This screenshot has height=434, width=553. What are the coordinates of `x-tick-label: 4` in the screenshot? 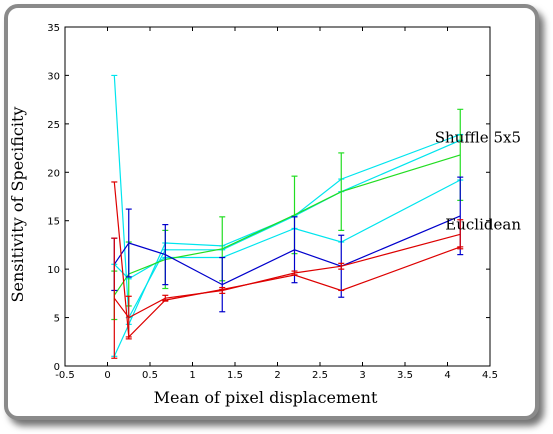 It's located at (447, 375).